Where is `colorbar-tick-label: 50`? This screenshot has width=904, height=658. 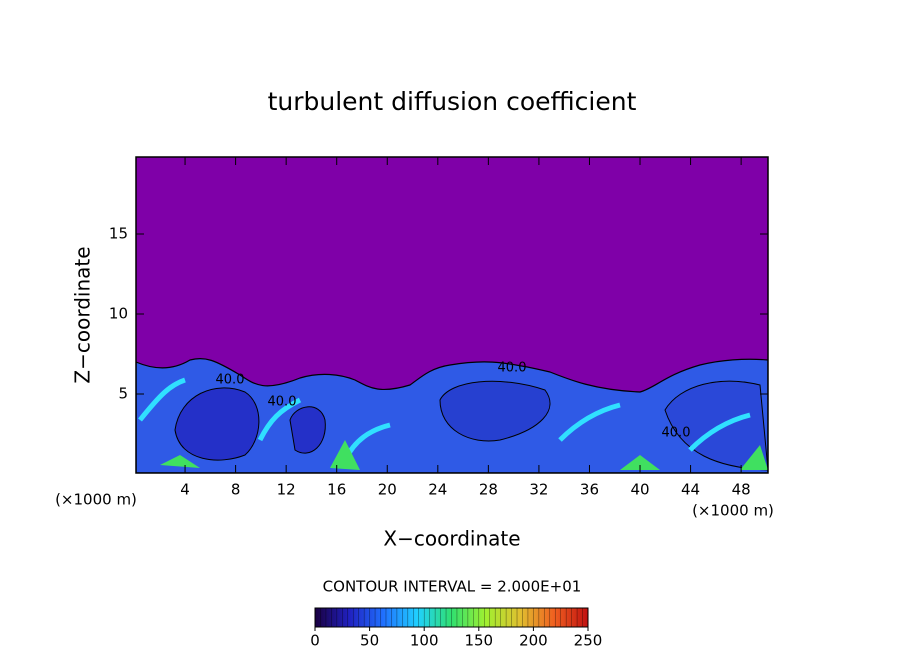
colorbar-tick-label: 50 is located at coordinates (369, 641).